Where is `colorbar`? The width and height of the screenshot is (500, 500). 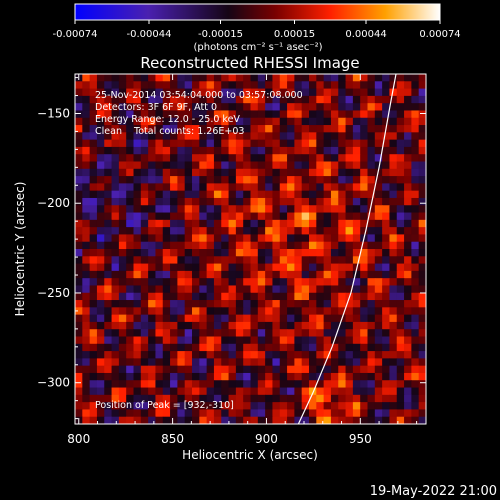 colorbar is located at coordinates (257, 12).